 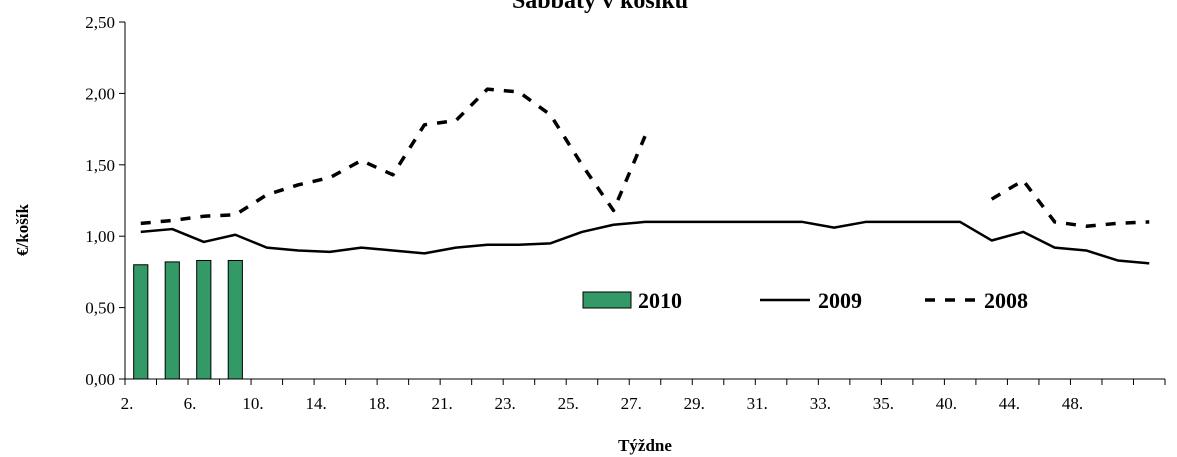 What do you see at coordinates (568, 403) in the screenshot?
I see `x-tick-label: 25.` at bounding box center [568, 403].